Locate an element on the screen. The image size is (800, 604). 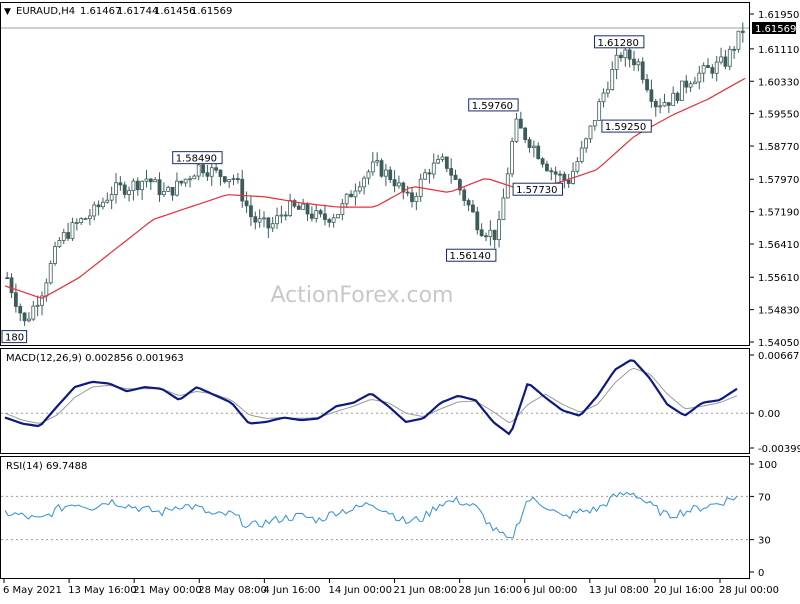
time-tick-label: 20 Jul 16:00 is located at coordinates (684, 590).